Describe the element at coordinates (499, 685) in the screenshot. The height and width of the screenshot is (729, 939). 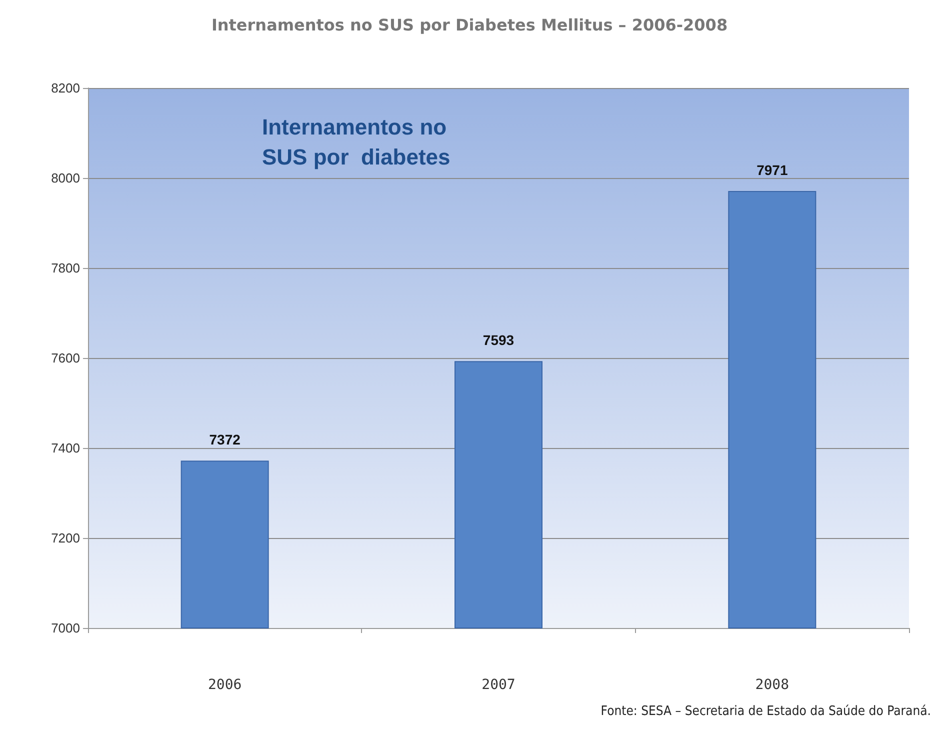
I see `x-tick-label: 2007` at that location.